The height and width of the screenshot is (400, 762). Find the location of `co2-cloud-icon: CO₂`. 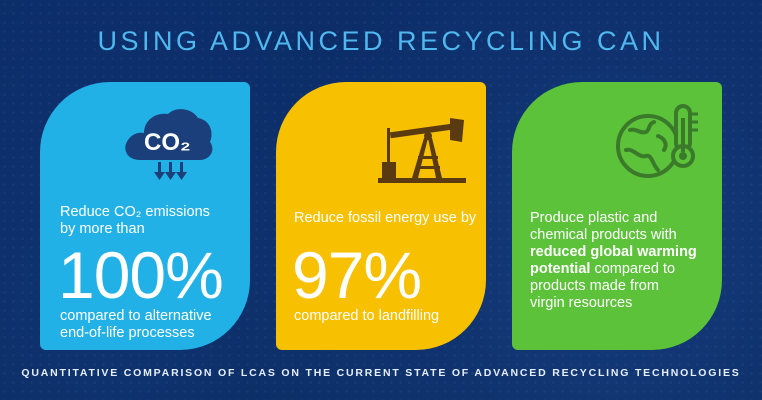

co2-cloud-icon: CO₂ is located at coordinates (167, 143).